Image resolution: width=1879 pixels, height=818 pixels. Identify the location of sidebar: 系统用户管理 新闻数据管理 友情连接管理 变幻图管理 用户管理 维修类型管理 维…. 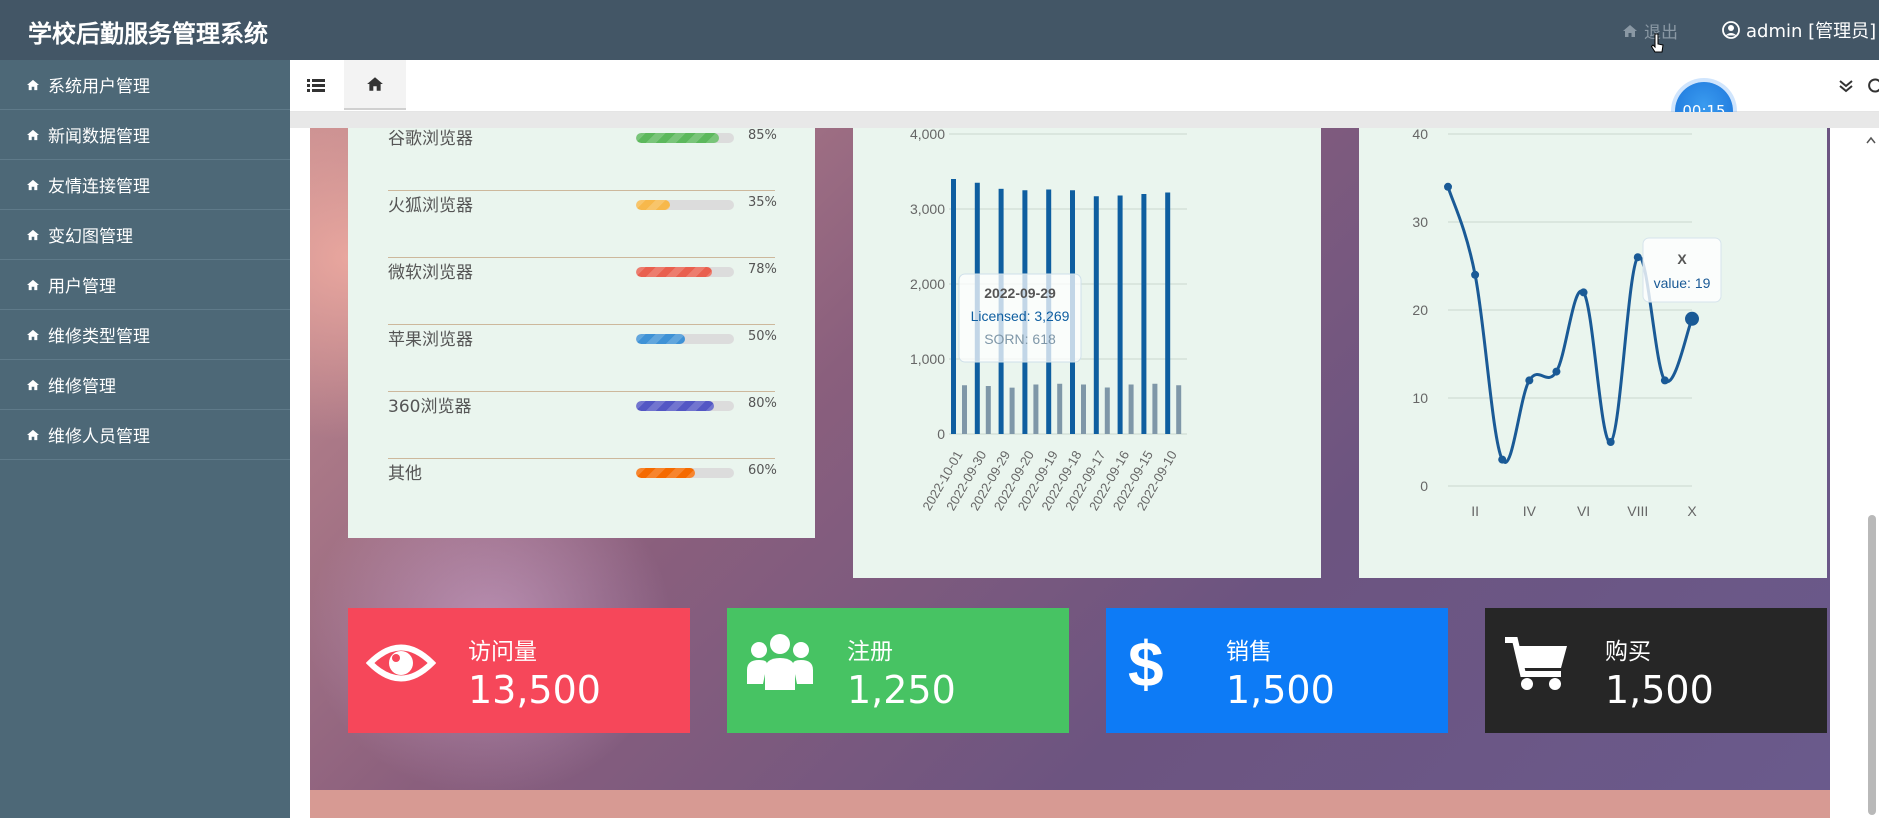
(145, 439).